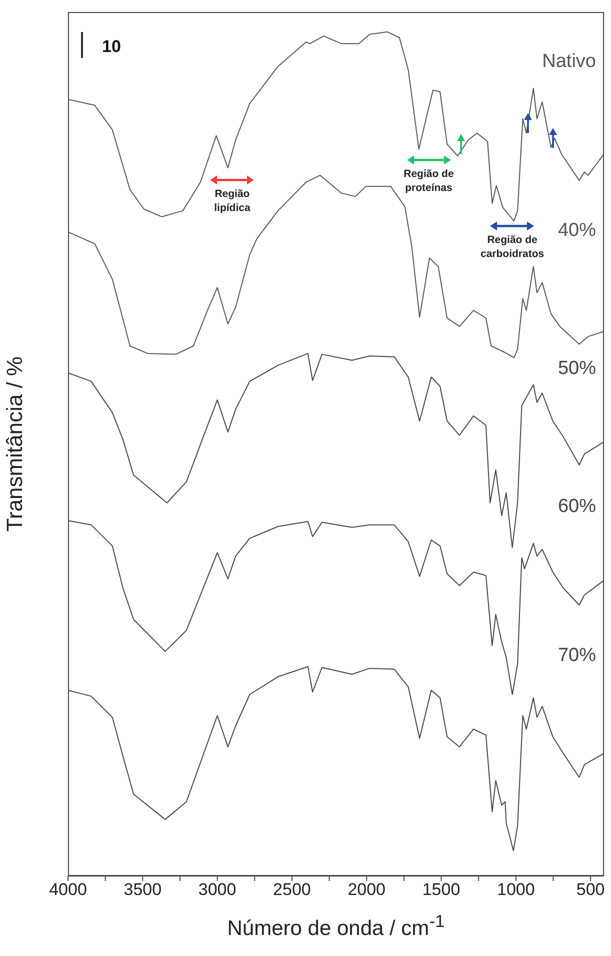  Describe the element at coordinates (577, 655) in the screenshot. I see `text: 70%` at that location.